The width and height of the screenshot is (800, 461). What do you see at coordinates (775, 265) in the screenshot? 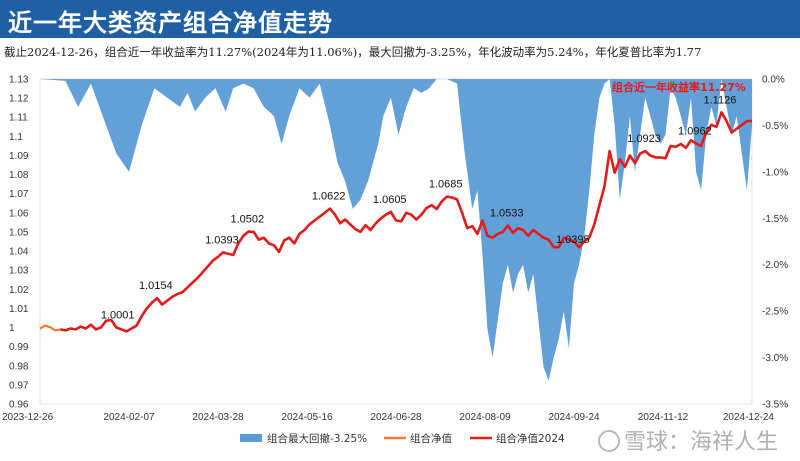
I see `right-axis-tick-label: -2.0%` at bounding box center [775, 265].